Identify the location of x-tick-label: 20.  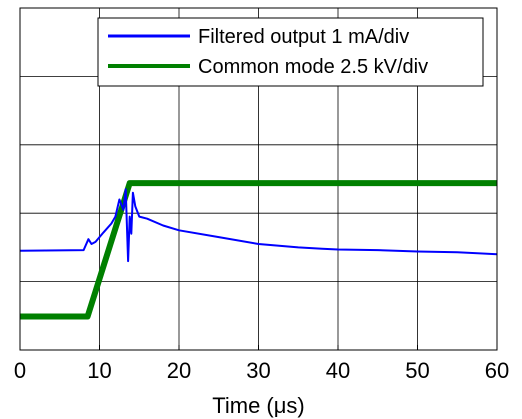
(179, 370).